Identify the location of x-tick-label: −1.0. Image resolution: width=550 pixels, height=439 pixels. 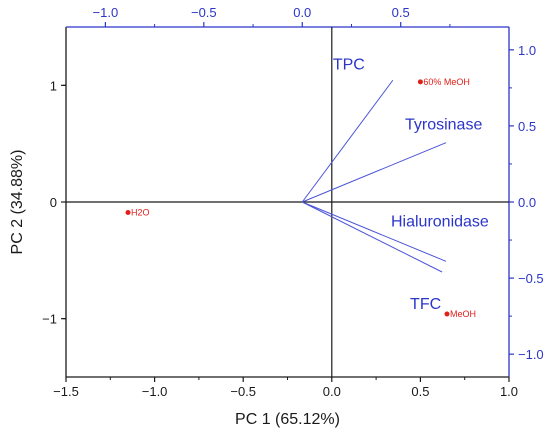
(155, 391).